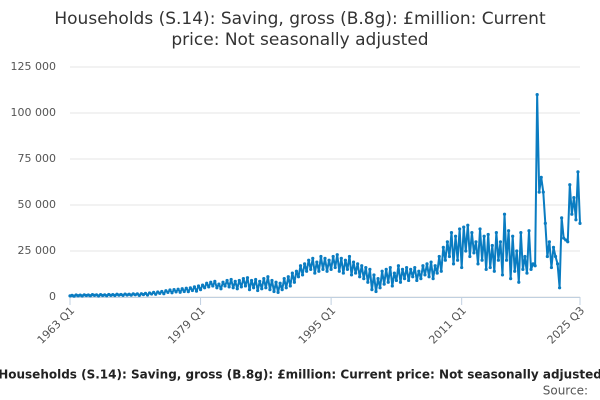 The height and width of the screenshot is (400, 600). I want to click on x-tick-label: 1995 Q1, so click(317, 325).